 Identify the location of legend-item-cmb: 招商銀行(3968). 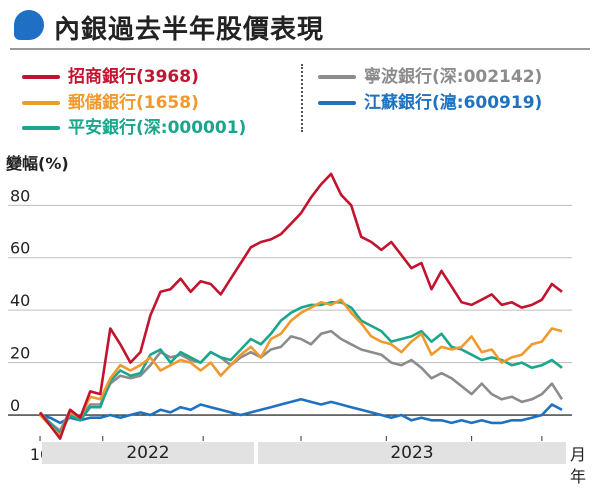
(110, 74).